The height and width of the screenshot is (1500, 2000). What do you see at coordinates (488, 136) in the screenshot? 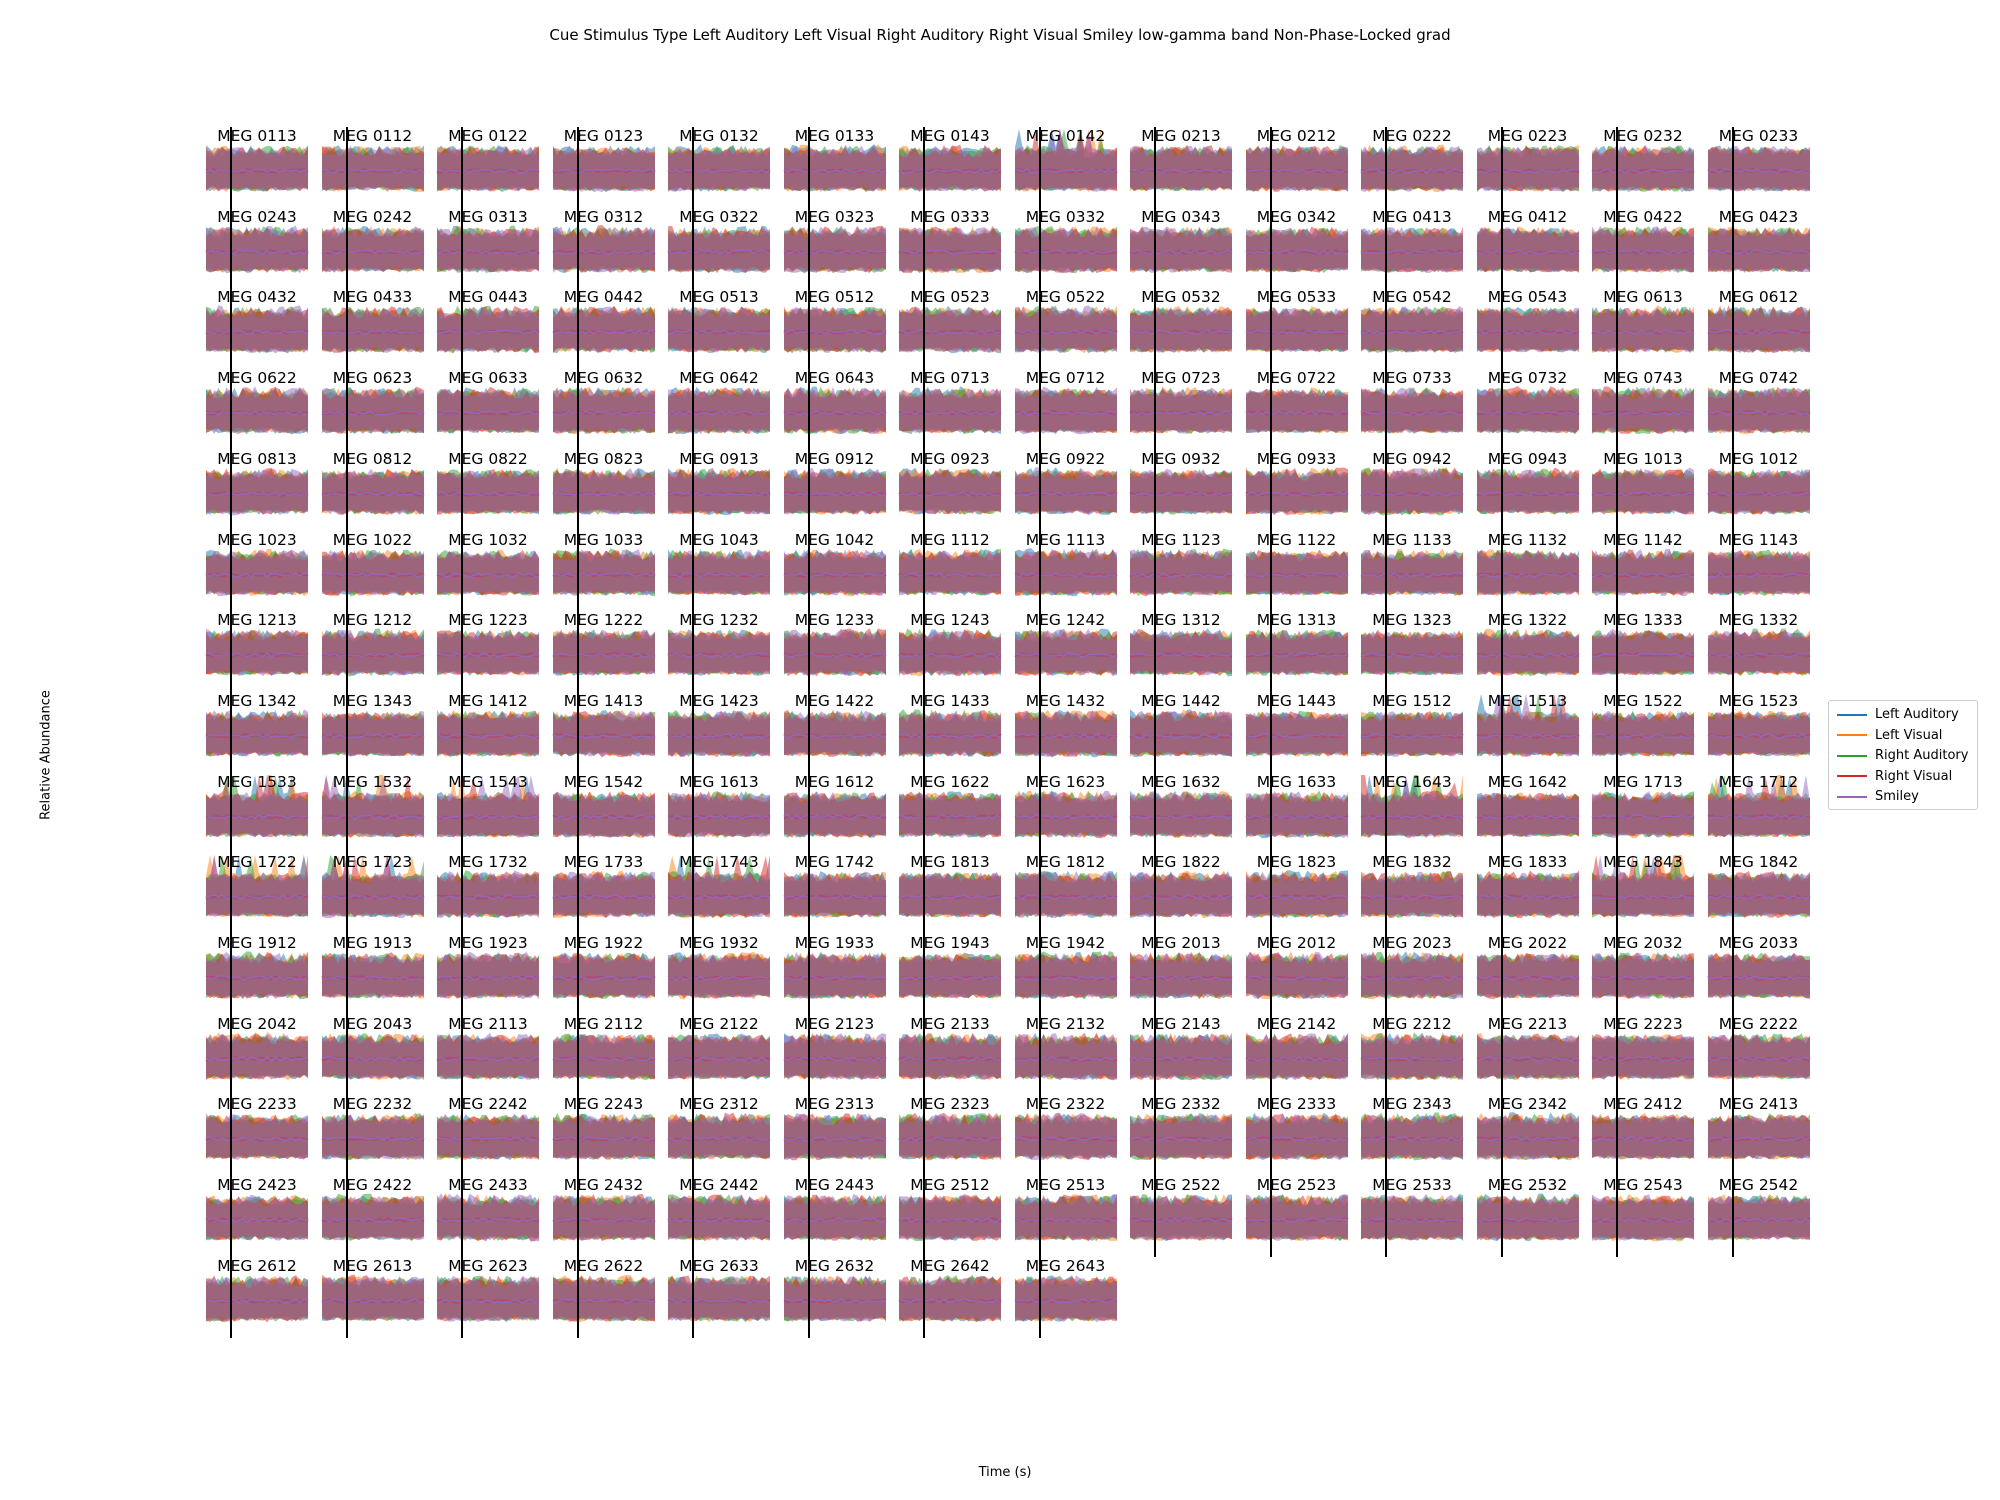
I see `sensor-label: MEG 0122` at bounding box center [488, 136].